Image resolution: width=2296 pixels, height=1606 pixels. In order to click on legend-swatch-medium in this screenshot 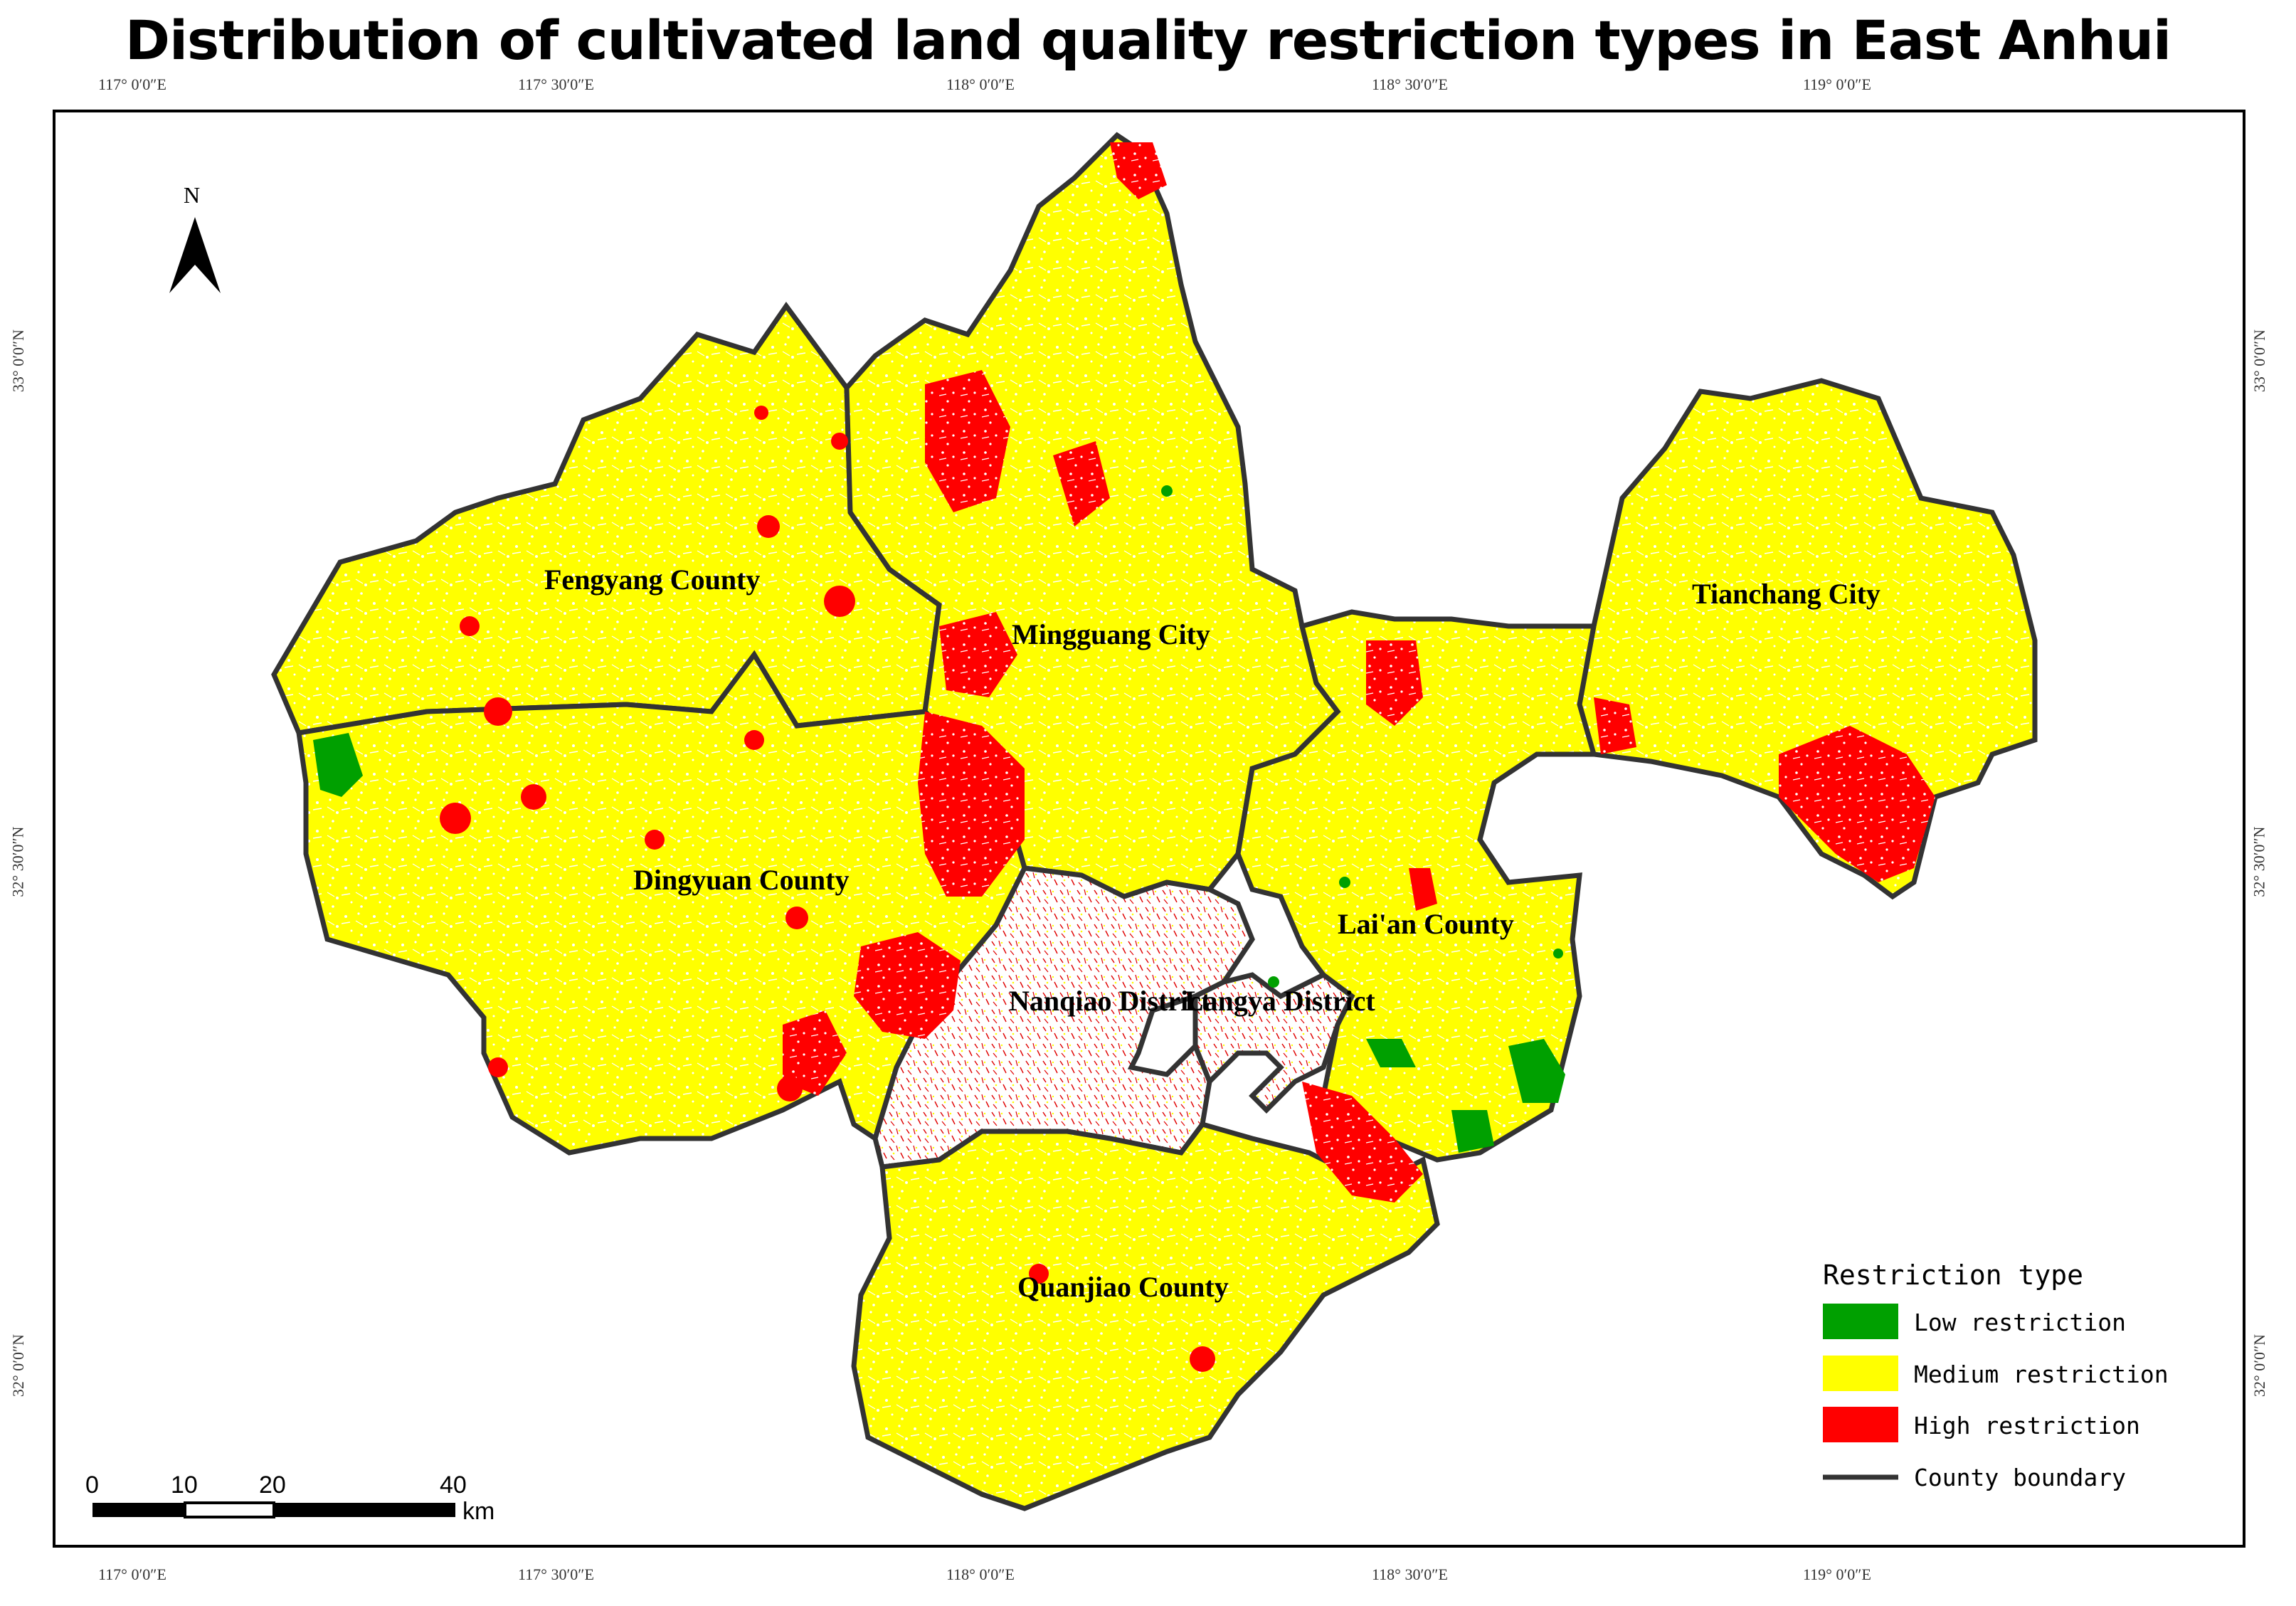, I will do `click(1860, 1373)`.